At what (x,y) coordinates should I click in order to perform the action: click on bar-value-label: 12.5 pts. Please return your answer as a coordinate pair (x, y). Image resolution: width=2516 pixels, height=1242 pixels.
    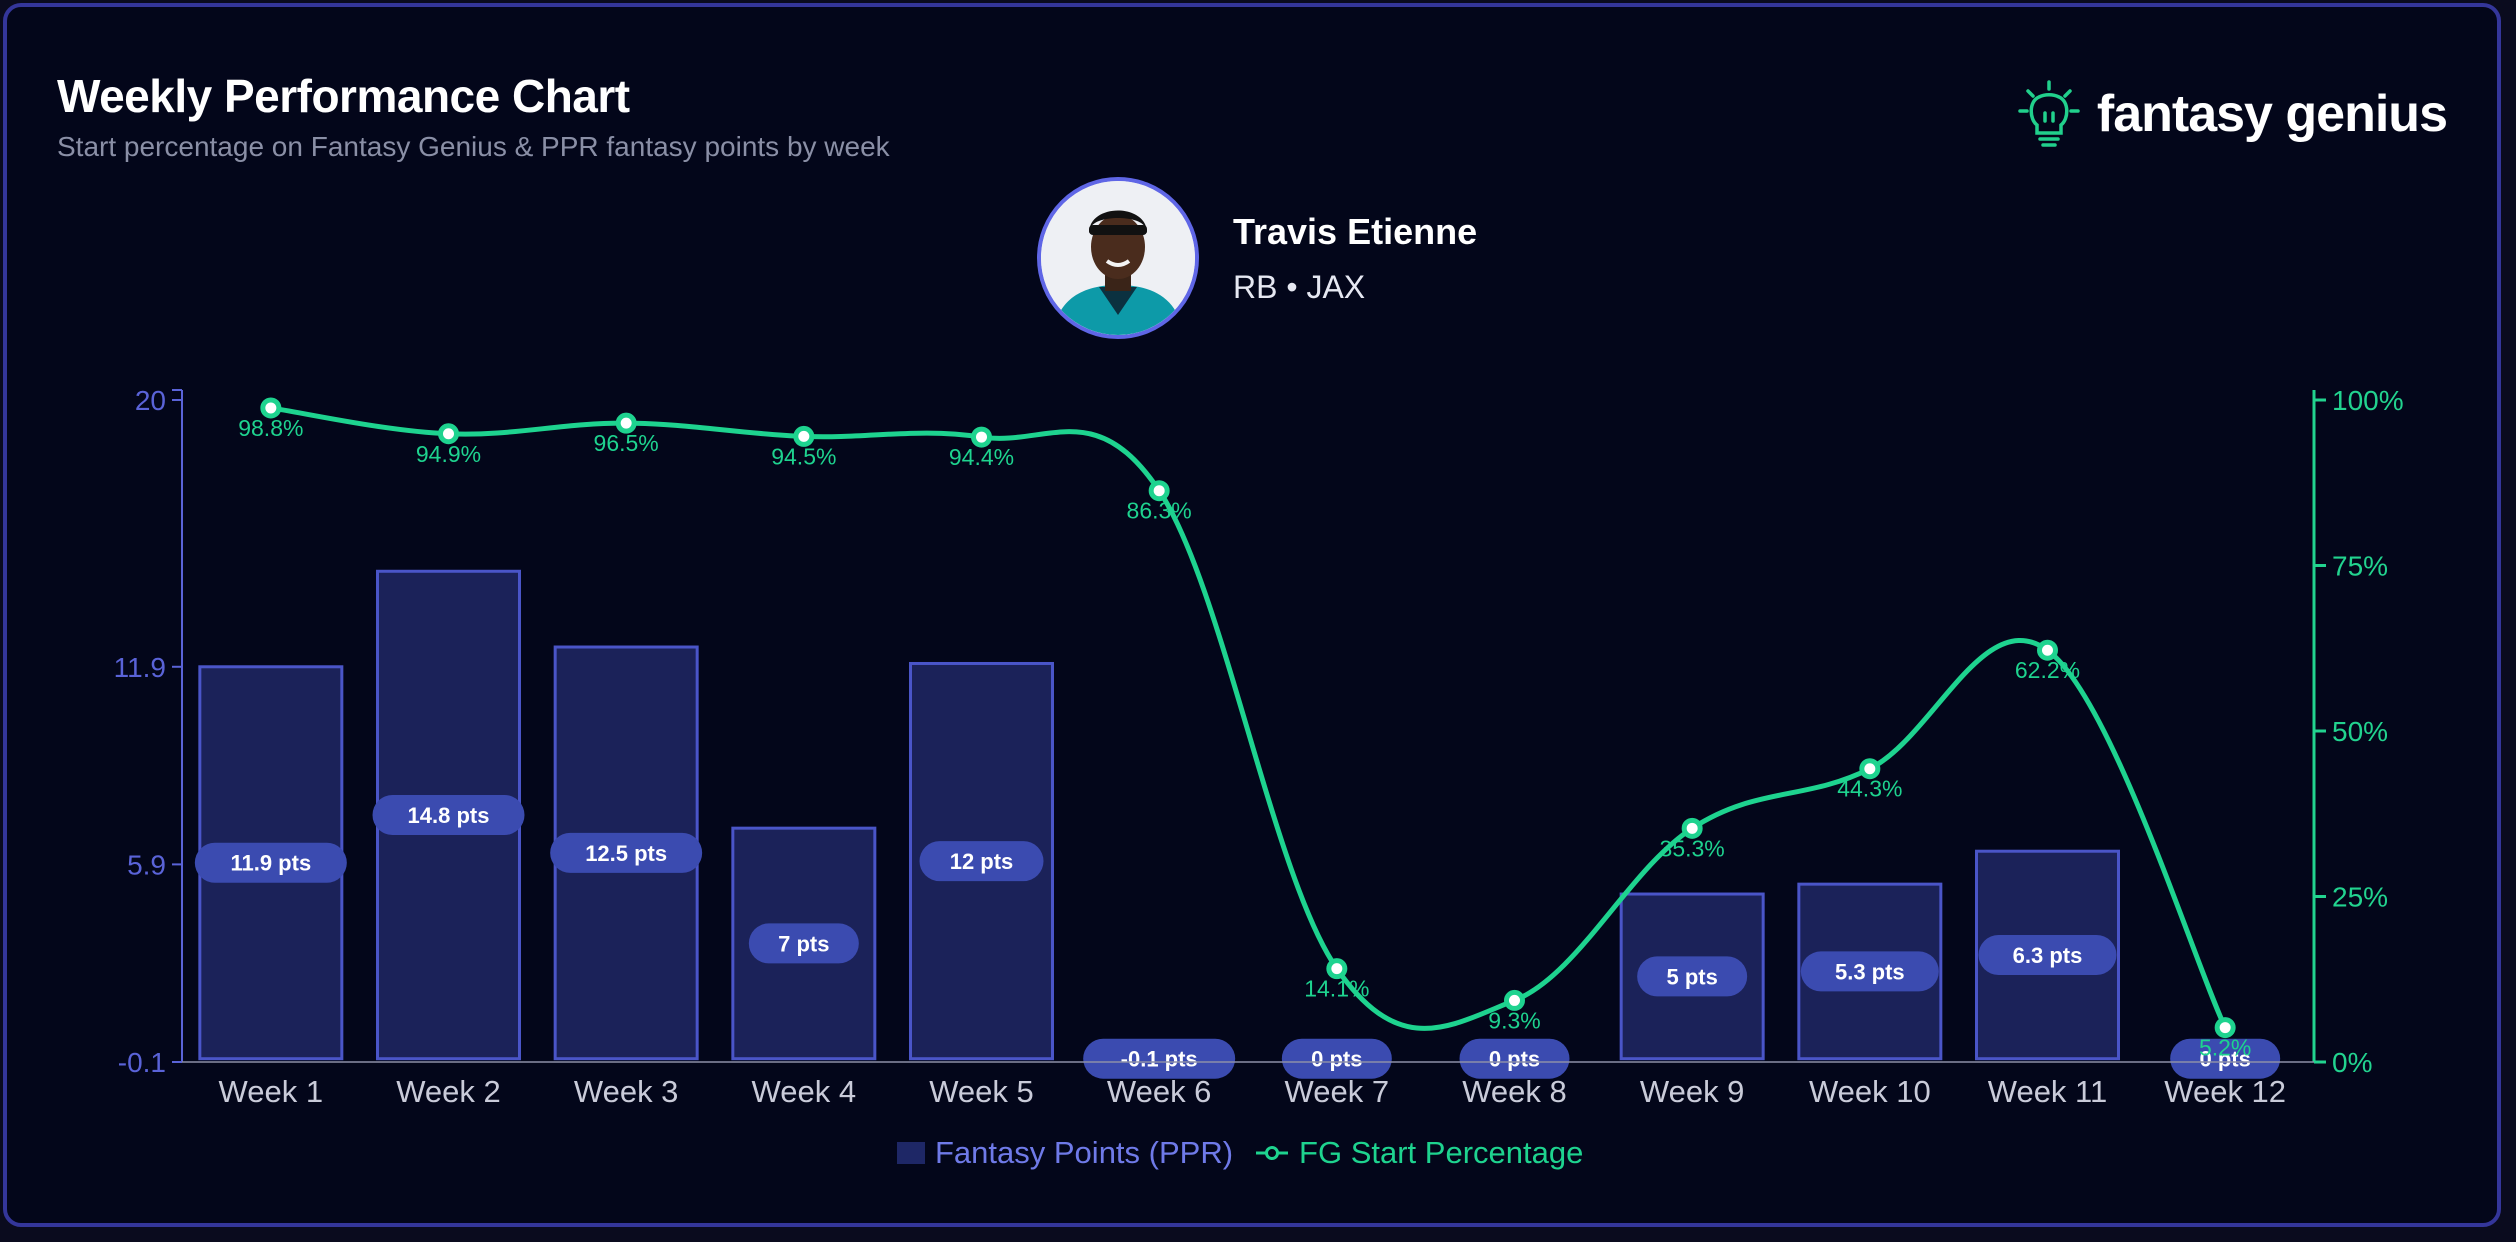
    Looking at the image, I should click on (626, 852).